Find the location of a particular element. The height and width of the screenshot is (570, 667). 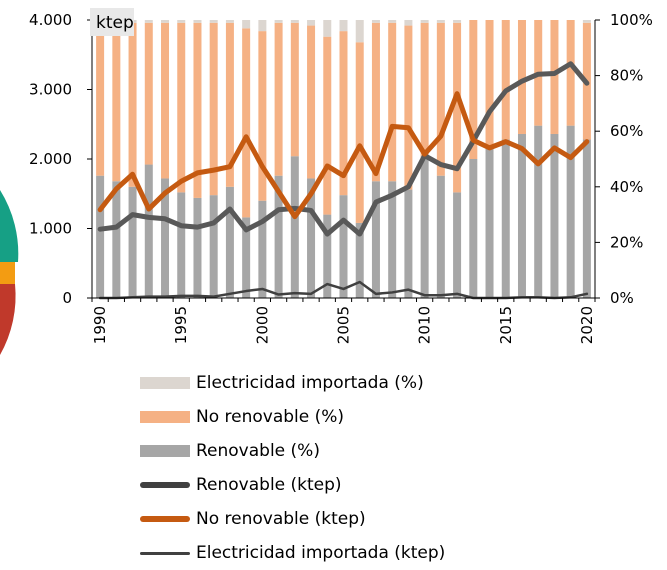

x-tick-label: 2010 is located at coordinates (425, 325).